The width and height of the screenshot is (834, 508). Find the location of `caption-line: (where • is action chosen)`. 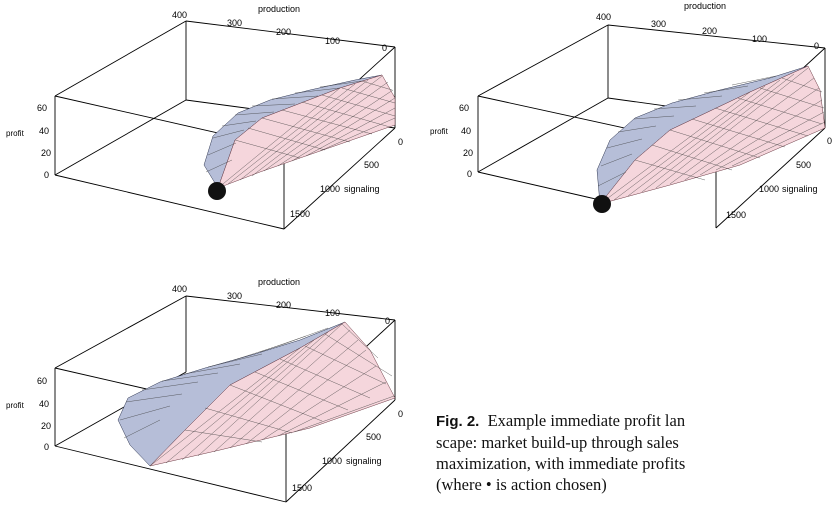

caption-line: (where • is action chosen) is located at coordinates (521, 484).